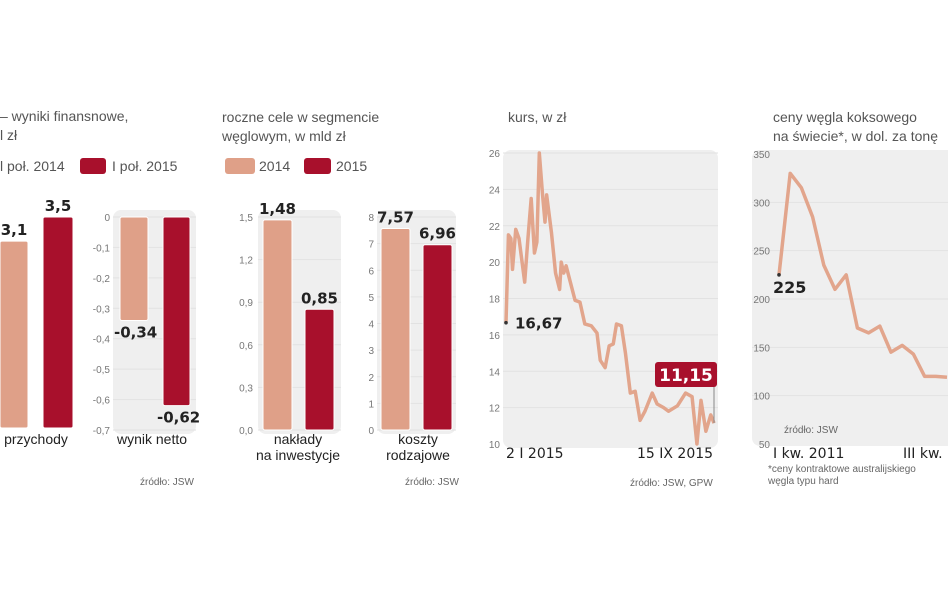 This screenshot has height=593, width=948. Describe the element at coordinates (537, 117) in the screenshot. I see `panel3-title: kurs, w zł` at that location.